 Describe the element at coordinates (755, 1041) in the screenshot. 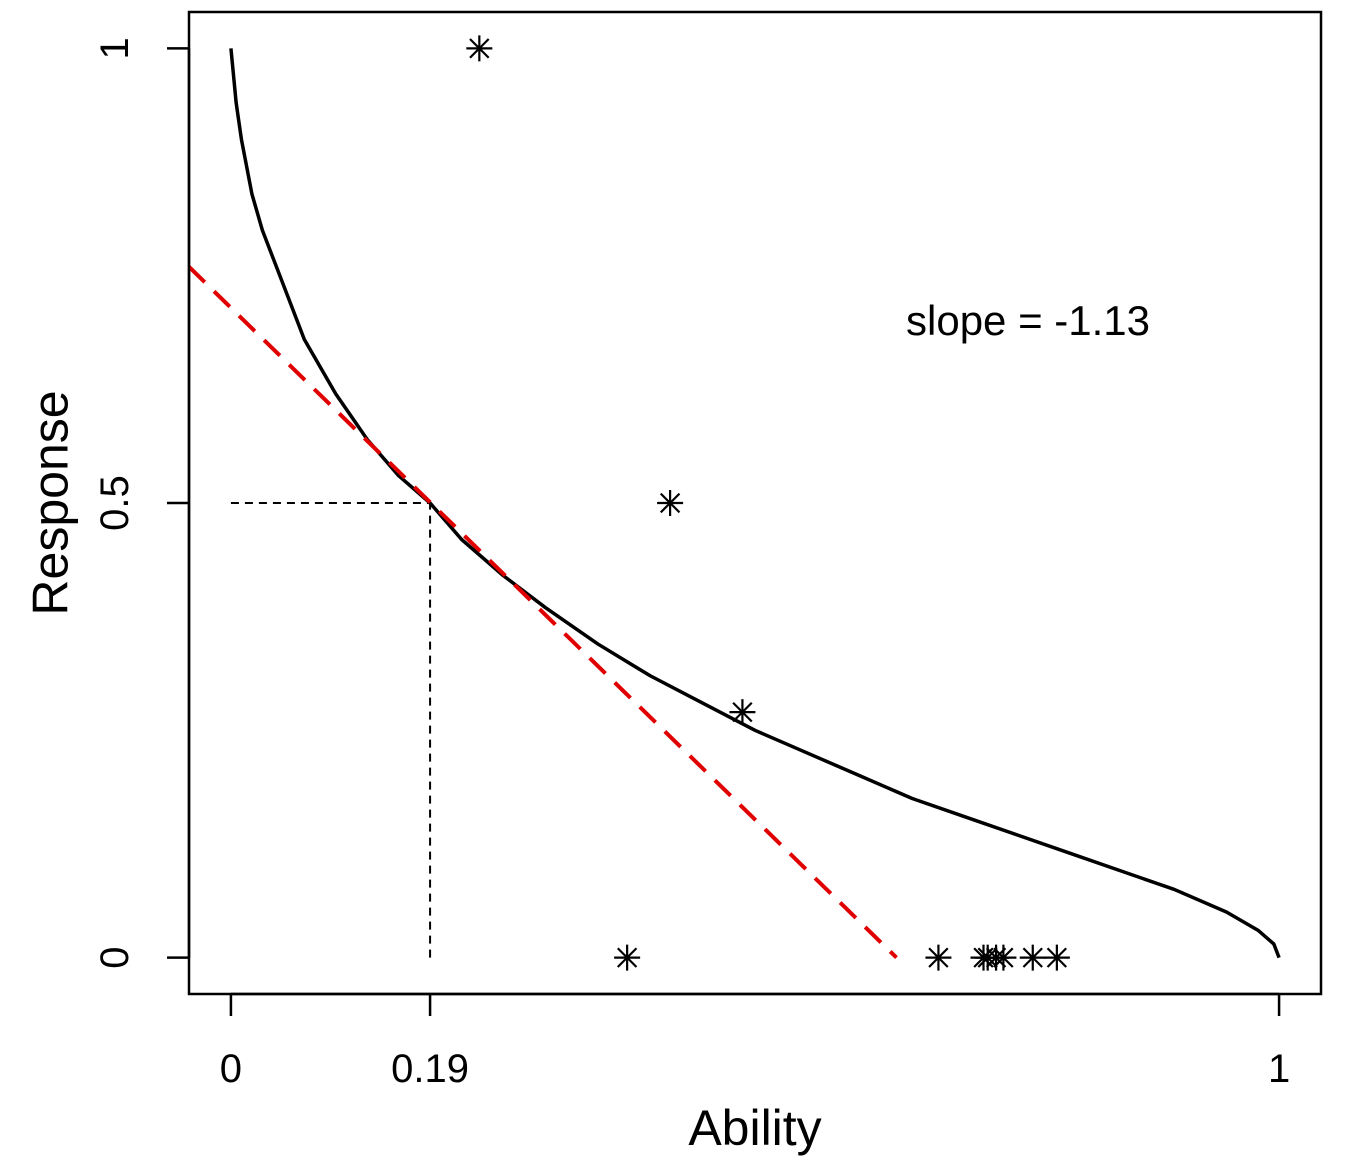

I see `x-axis: 0 0.19 1` at that location.